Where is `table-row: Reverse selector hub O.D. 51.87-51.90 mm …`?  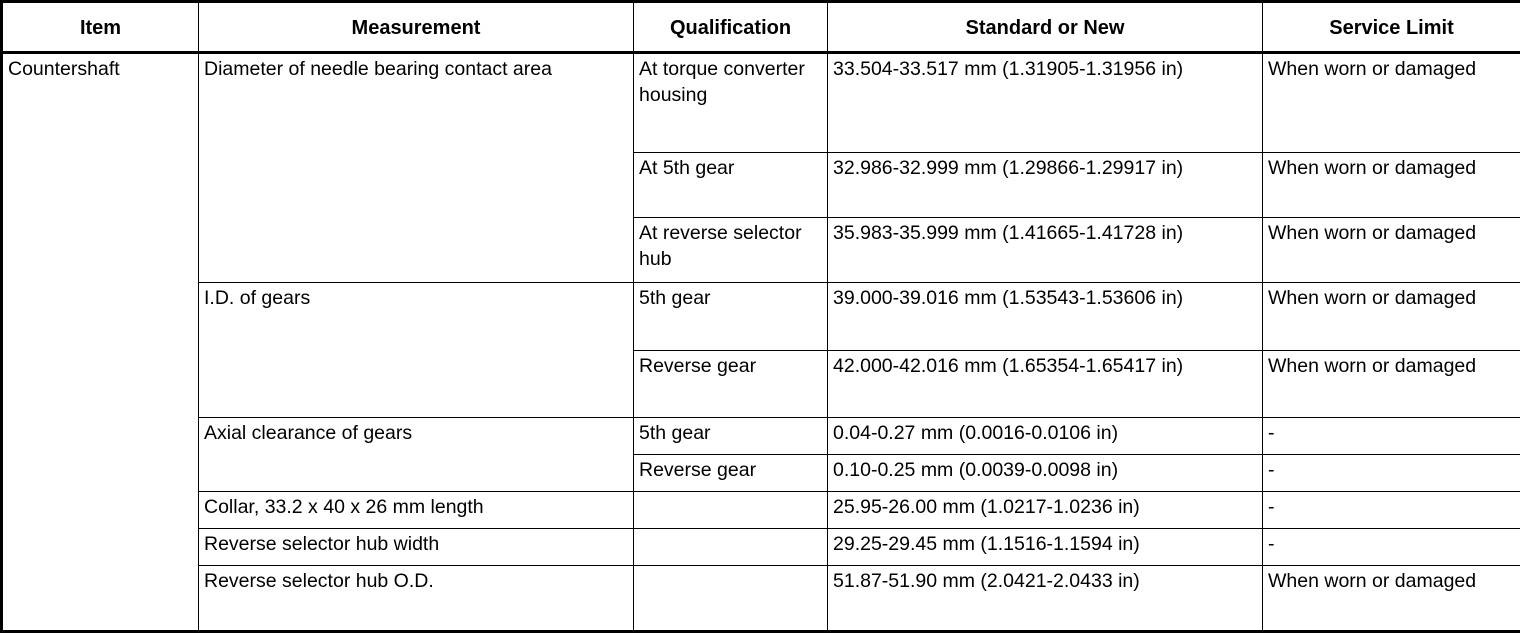
table-row: Reverse selector hub O.D. 51.87-51.90 mm … is located at coordinates (761, 599).